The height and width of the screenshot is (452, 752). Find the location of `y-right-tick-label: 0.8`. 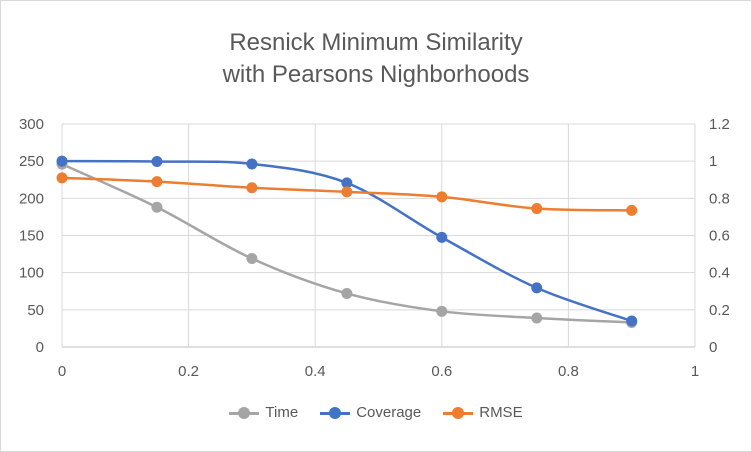

y-right-tick-label: 0.8 is located at coordinates (719, 198).